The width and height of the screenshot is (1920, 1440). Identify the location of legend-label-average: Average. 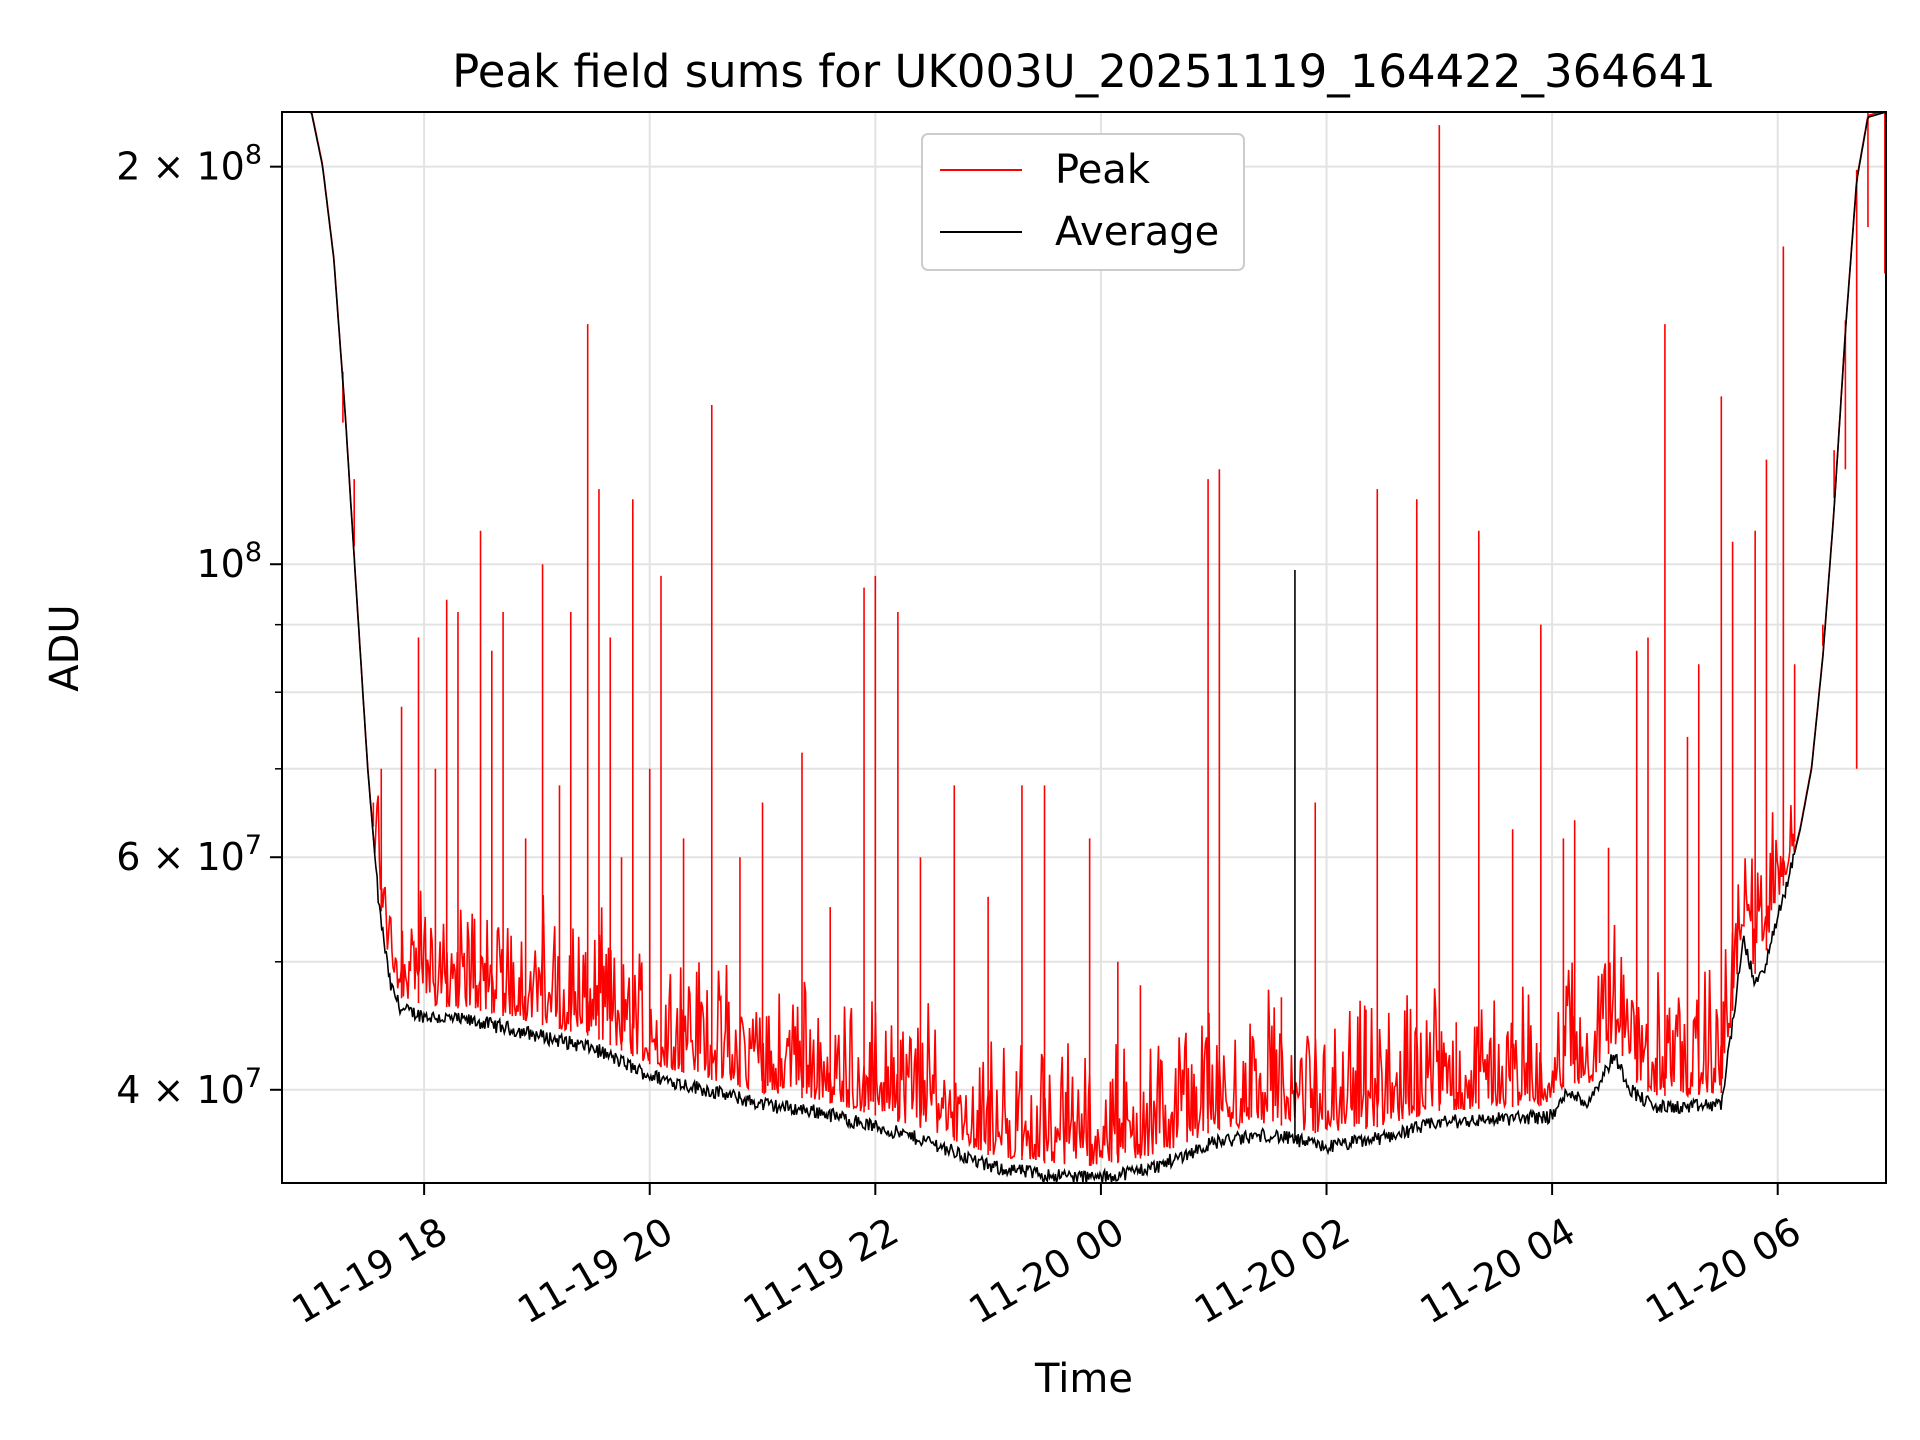
(1137, 232).